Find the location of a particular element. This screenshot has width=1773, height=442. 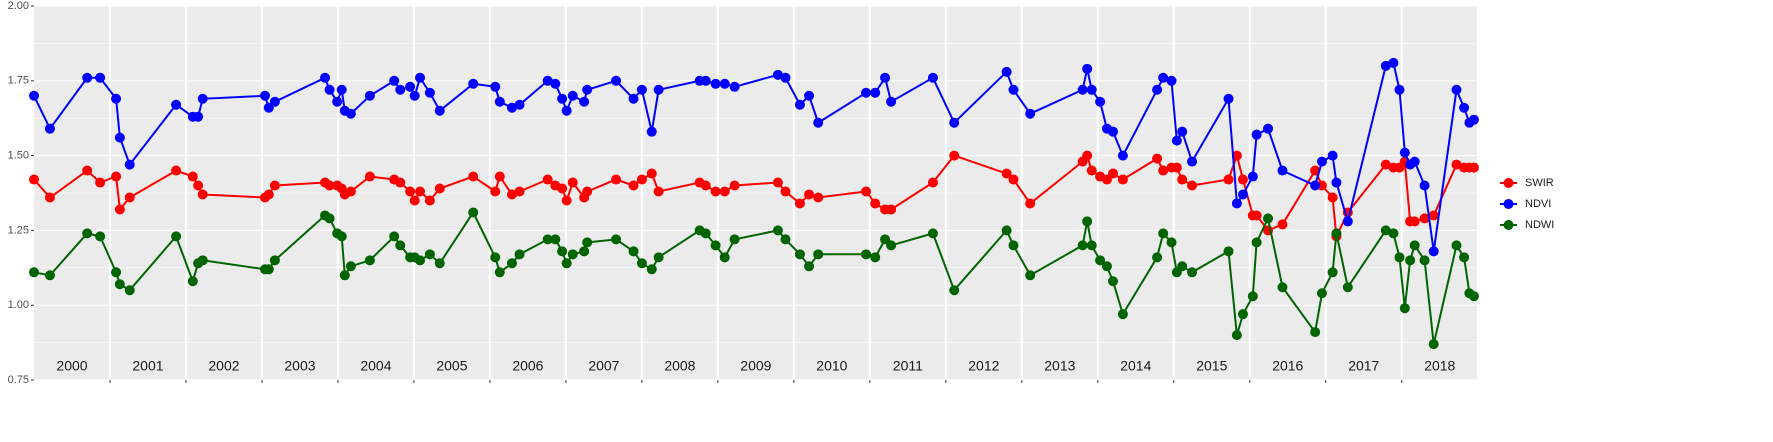

legend: SWIR NDVI NDWI is located at coordinates (1527, 204).